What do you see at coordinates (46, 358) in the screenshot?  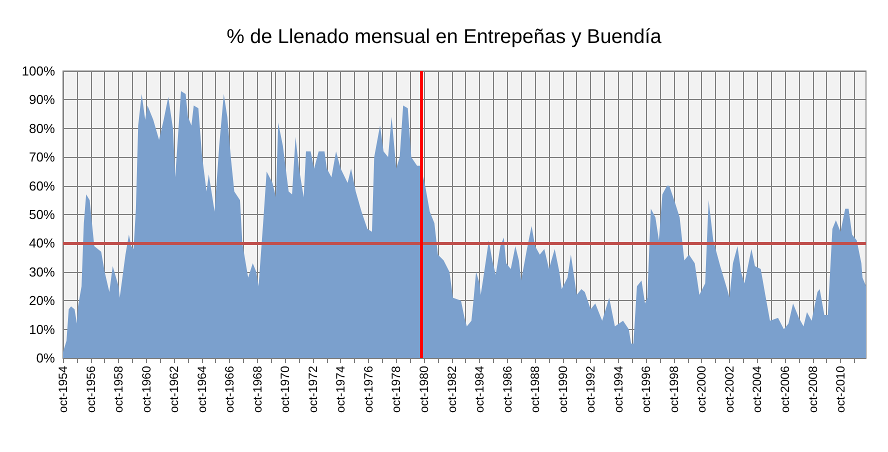 I see `y-tick-label: 0%` at bounding box center [46, 358].